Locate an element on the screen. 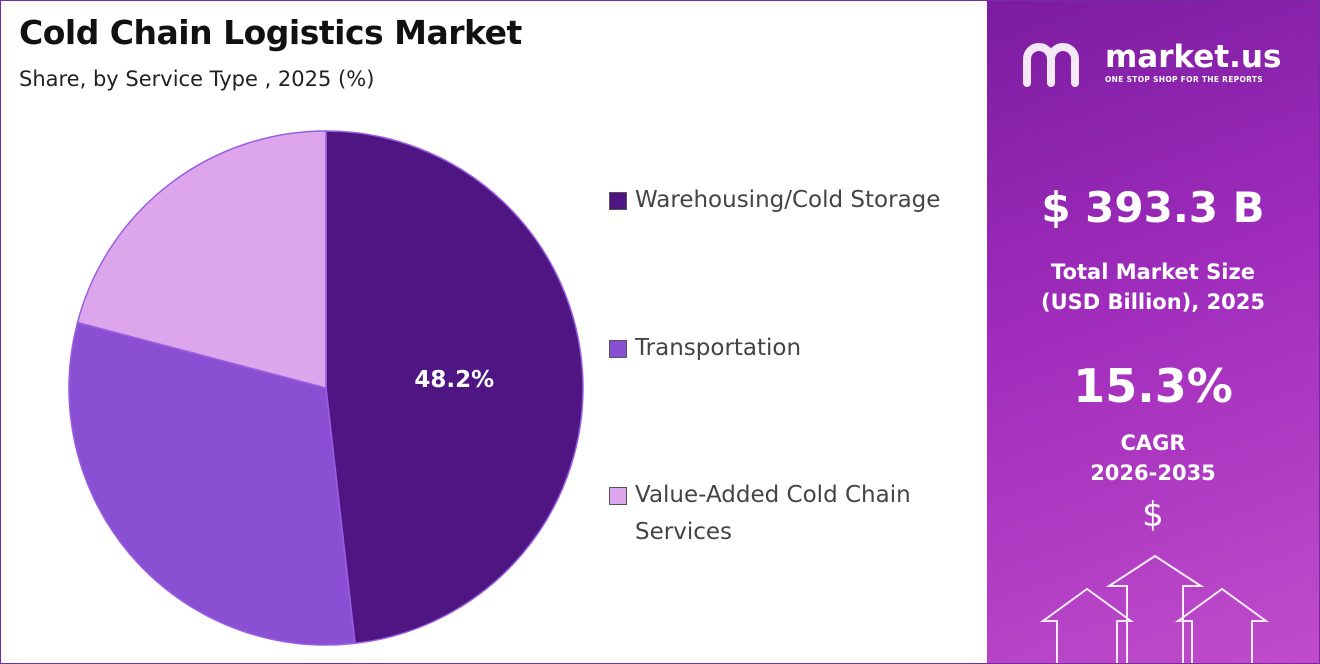 This screenshot has width=1320, height=664. cagr-label: CAGR is located at coordinates (1153, 443).